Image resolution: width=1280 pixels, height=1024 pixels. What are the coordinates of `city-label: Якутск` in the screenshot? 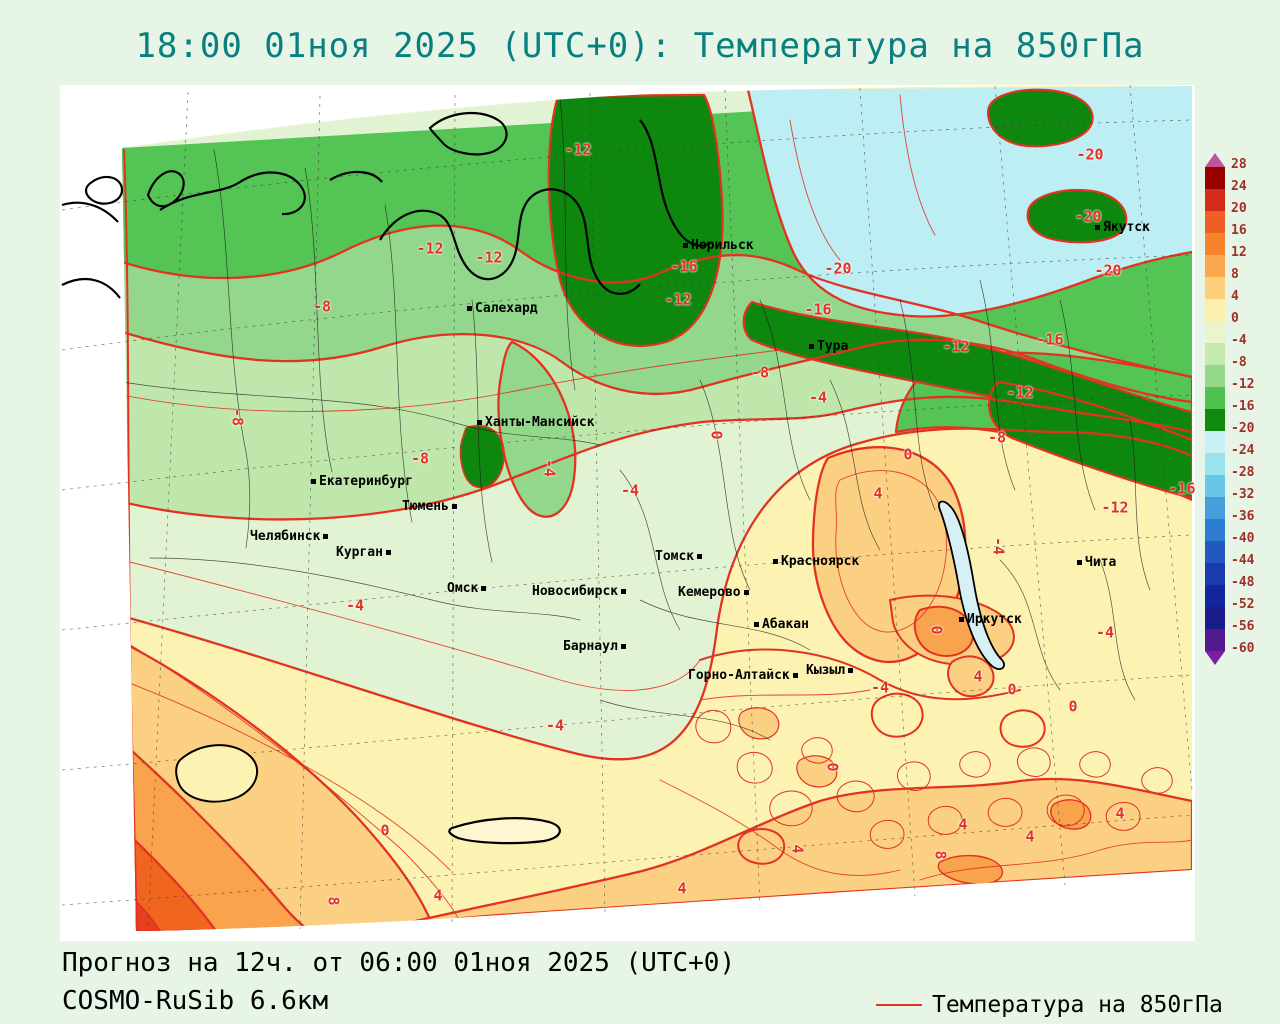 It's located at (1126, 227).